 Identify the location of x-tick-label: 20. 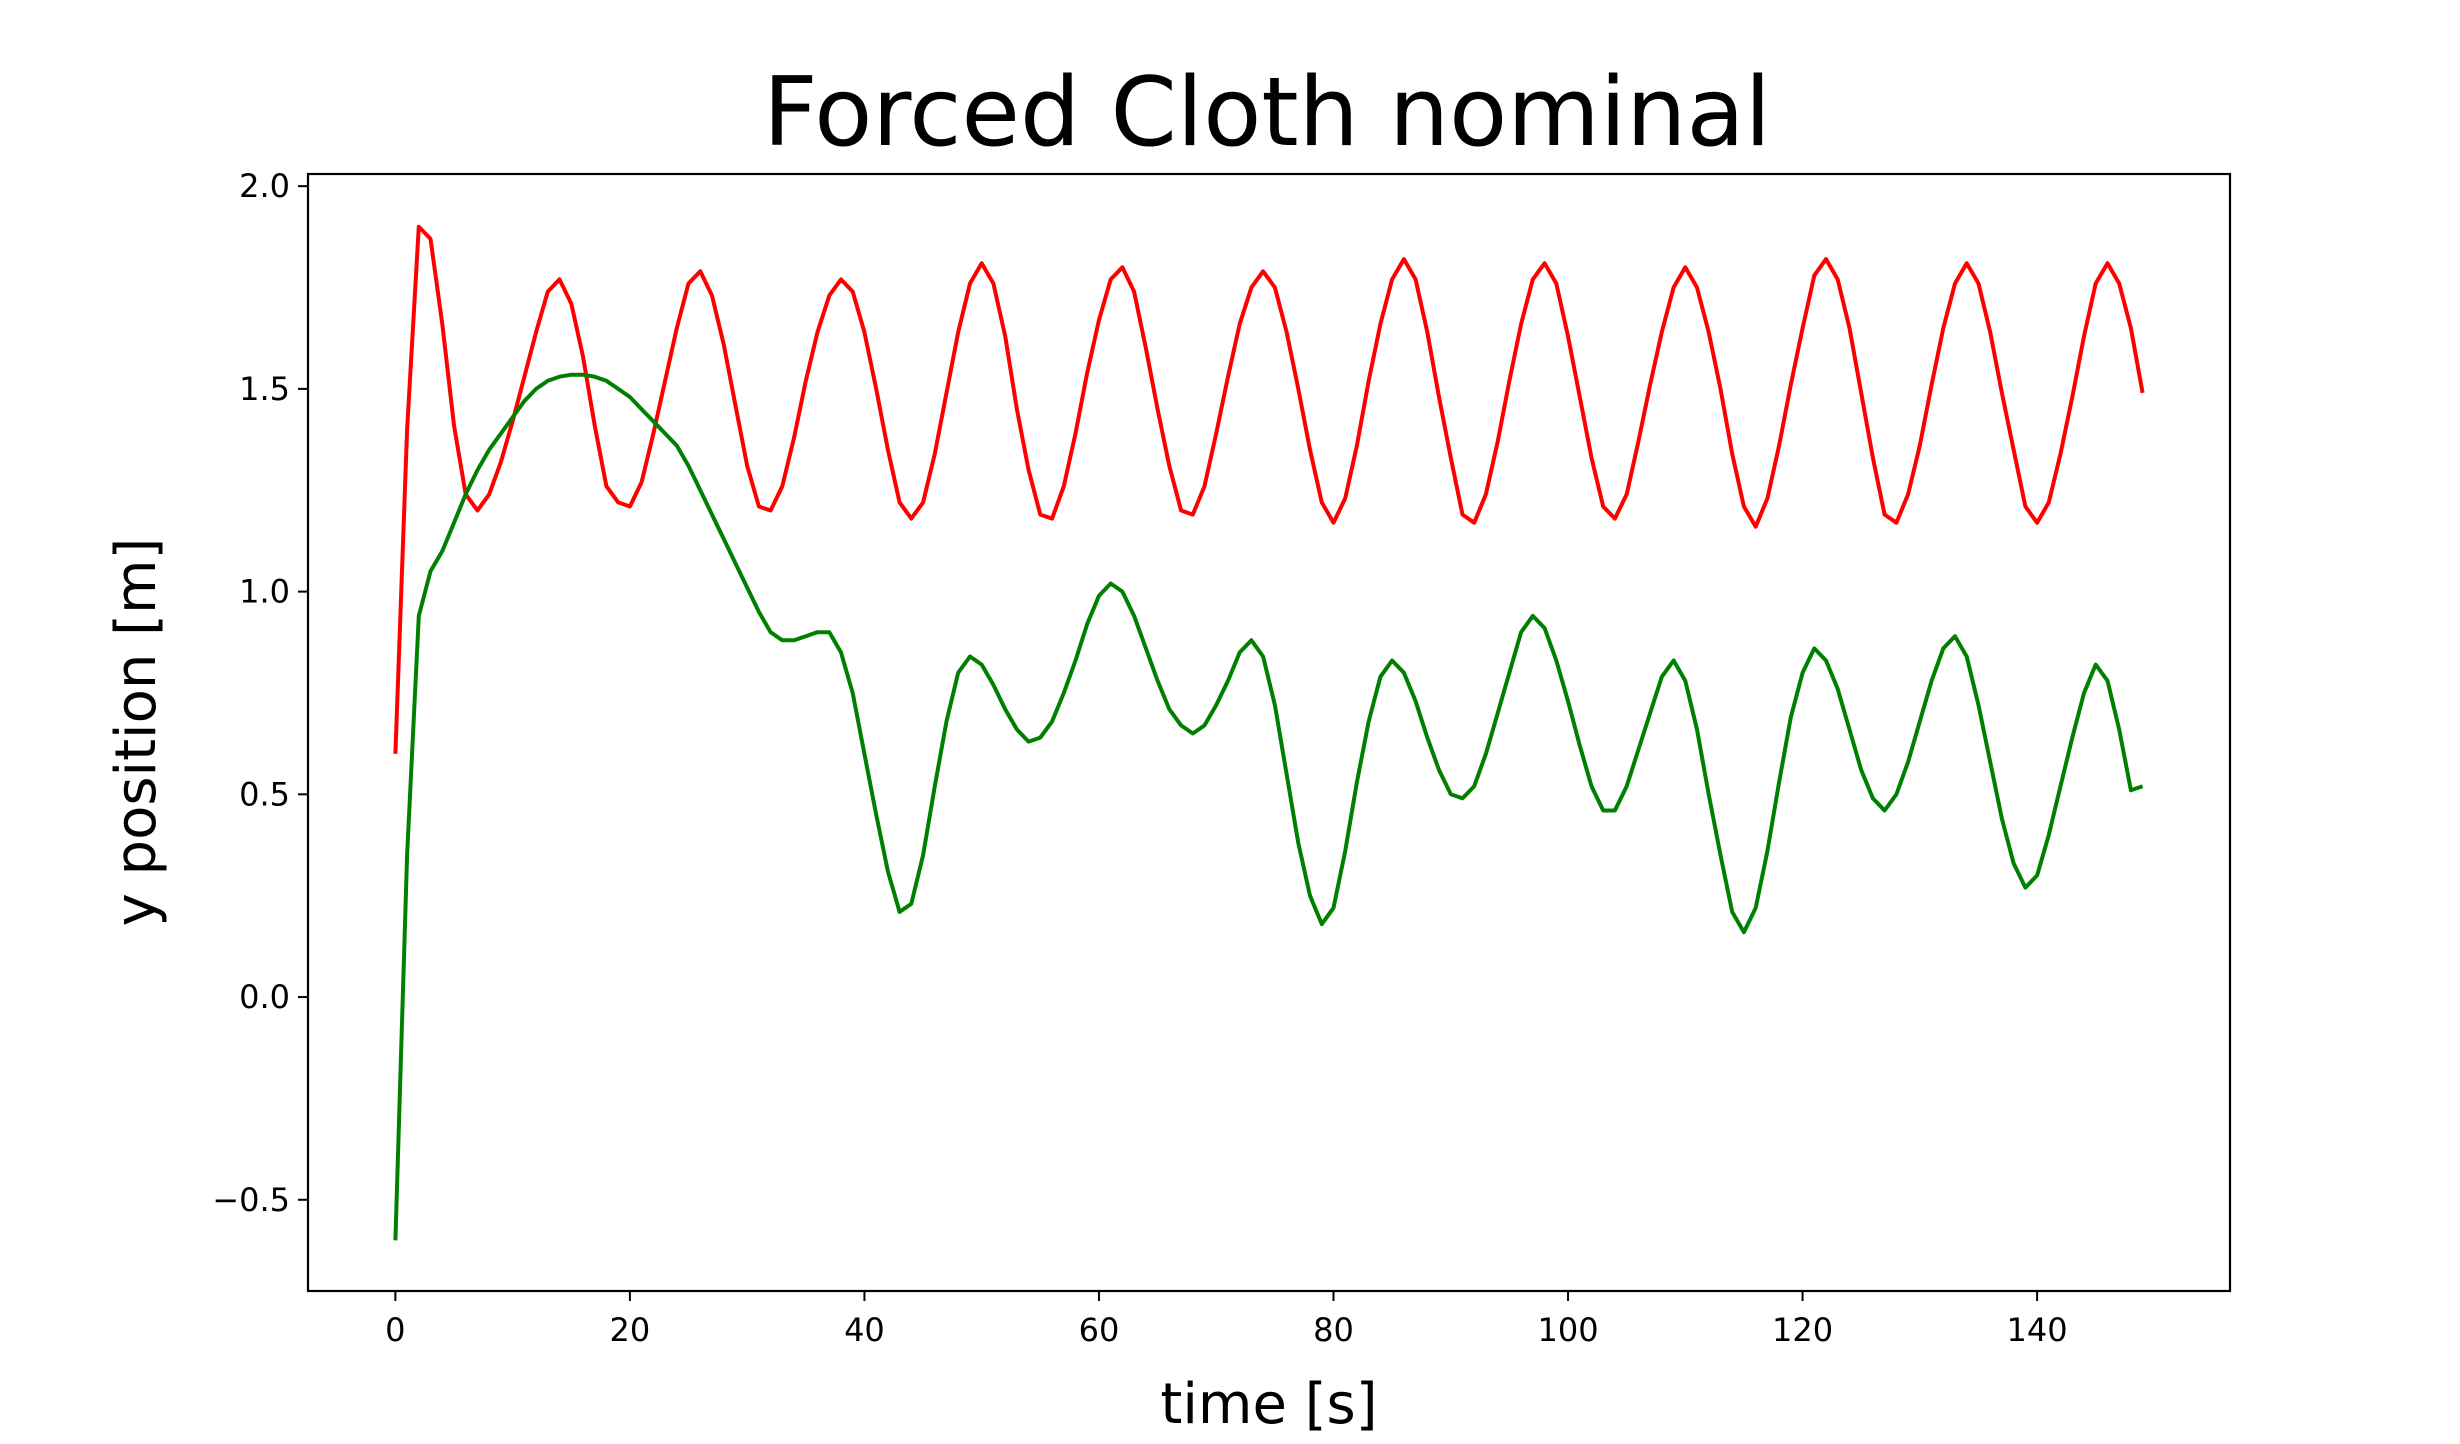
(630, 1330).